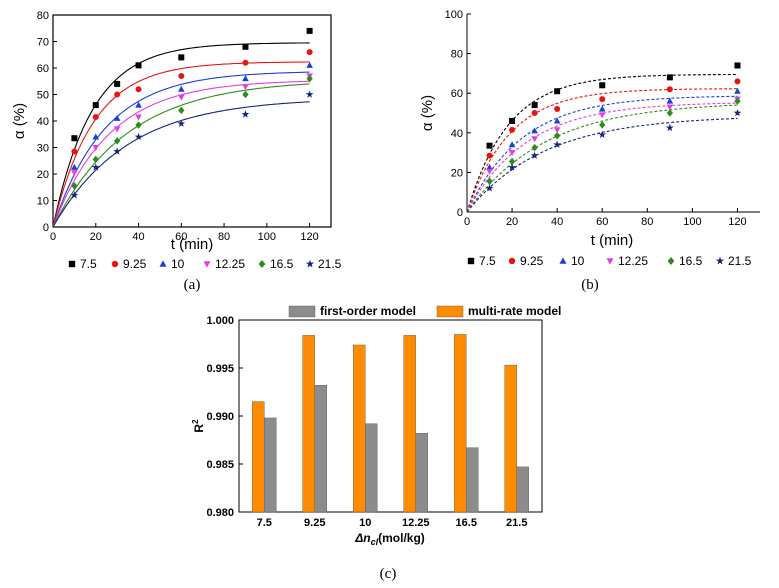 Image resolution: width=779 pixels, height=588 pixels. Describe the element at coordinates (472, 480) in the screenshot. I see `bar-first-order-16.5` at that location.